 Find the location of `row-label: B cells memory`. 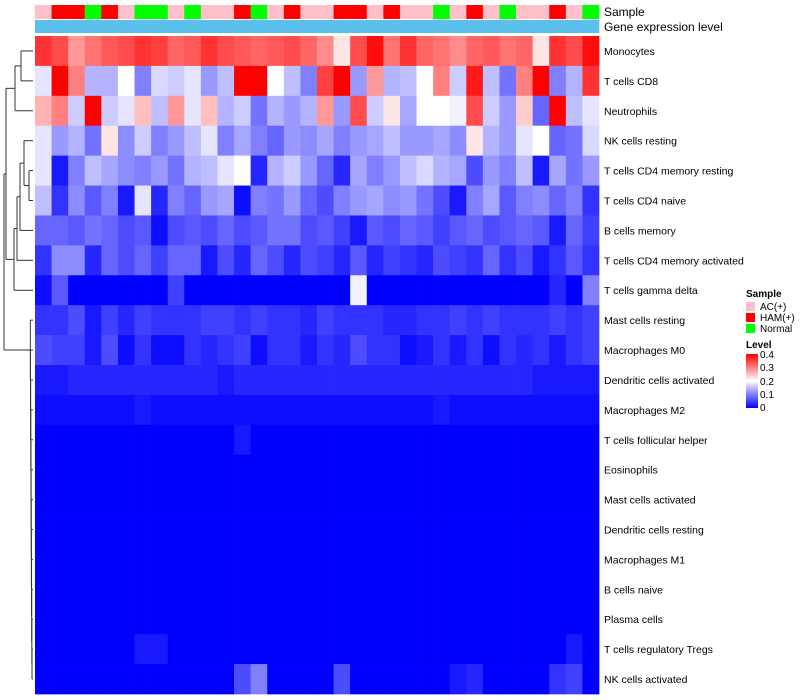

row-label: B cells memory is located at coordinates (640, 231).